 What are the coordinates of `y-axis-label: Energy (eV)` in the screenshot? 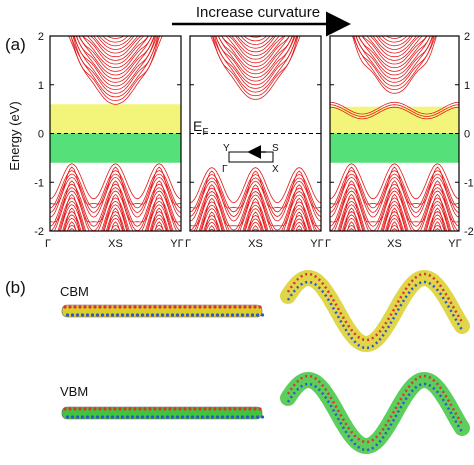 It's located at (14, 135).